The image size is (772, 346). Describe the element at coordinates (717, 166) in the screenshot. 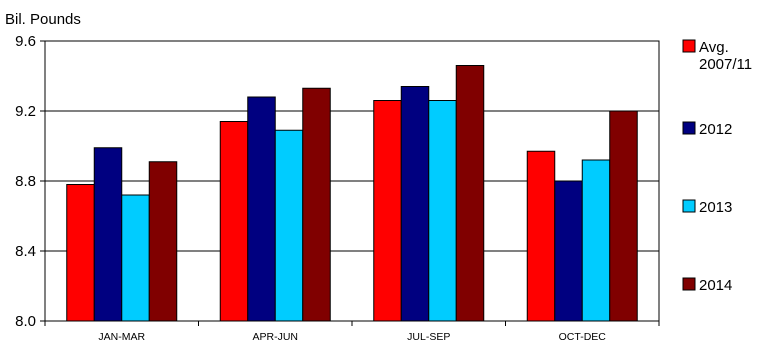

I see `legend: Avg.2007/11 2012 2013 2014` at that location.